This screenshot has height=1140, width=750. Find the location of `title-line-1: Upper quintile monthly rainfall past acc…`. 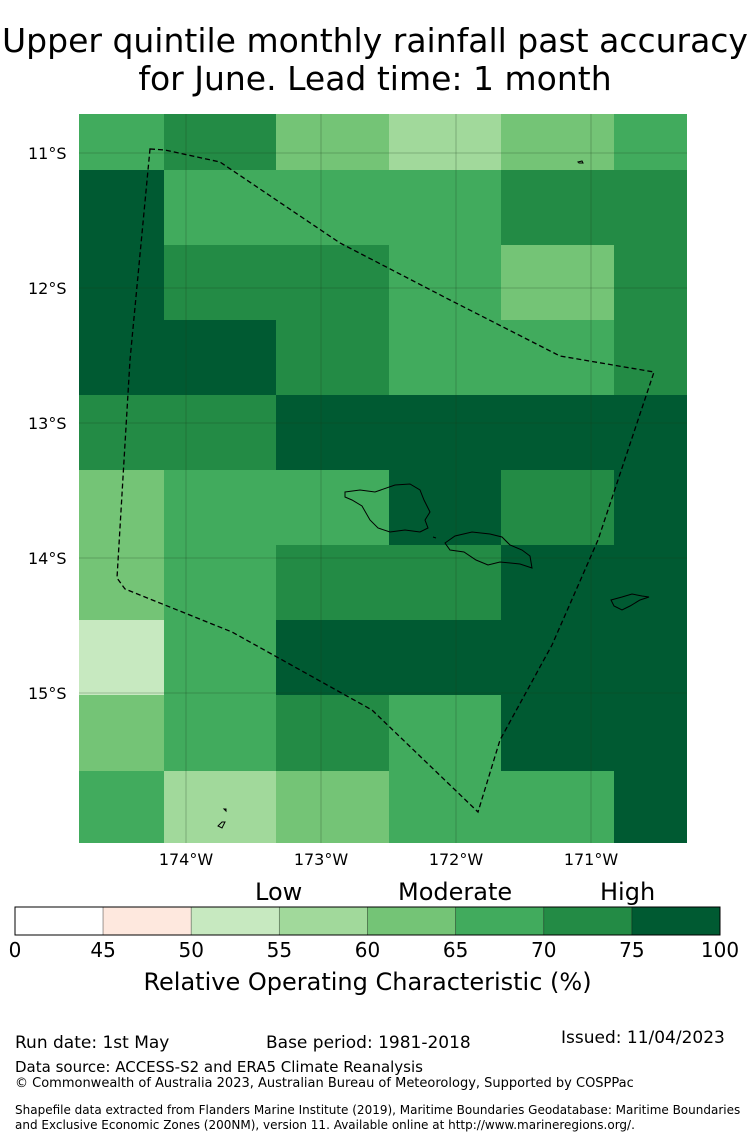

title-line-1: Upper quintile monthly rainfall past acc… is located at coordinates (375, 40).